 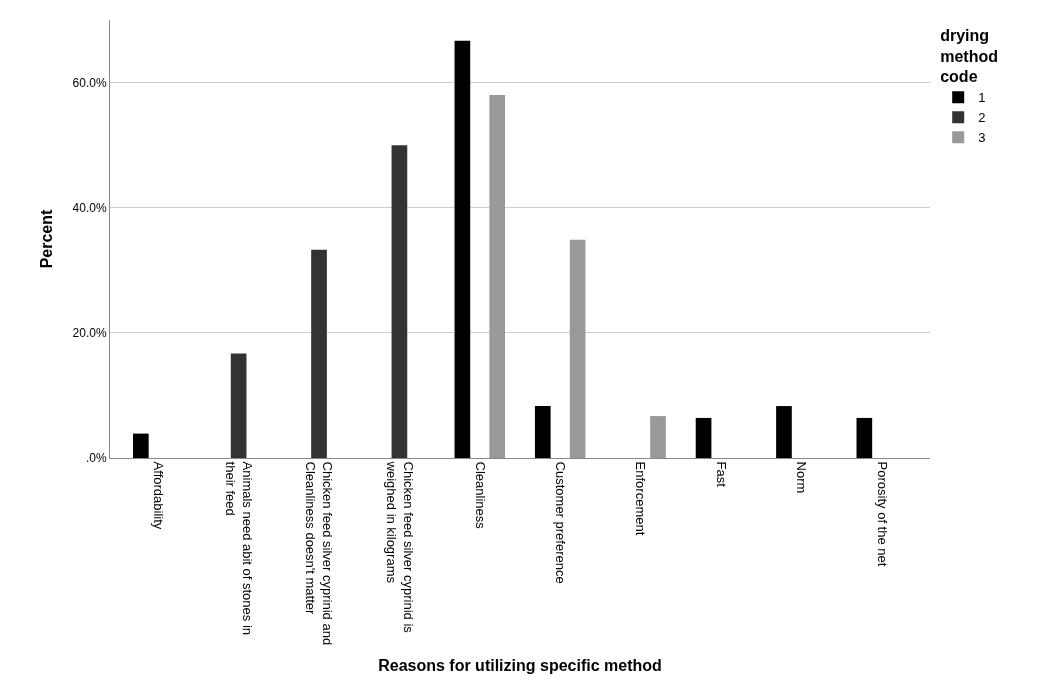 I want to click on x-tick-label: Chicken feed silver cyprinid is weighed in kilograms, so click(x=399, y=547).